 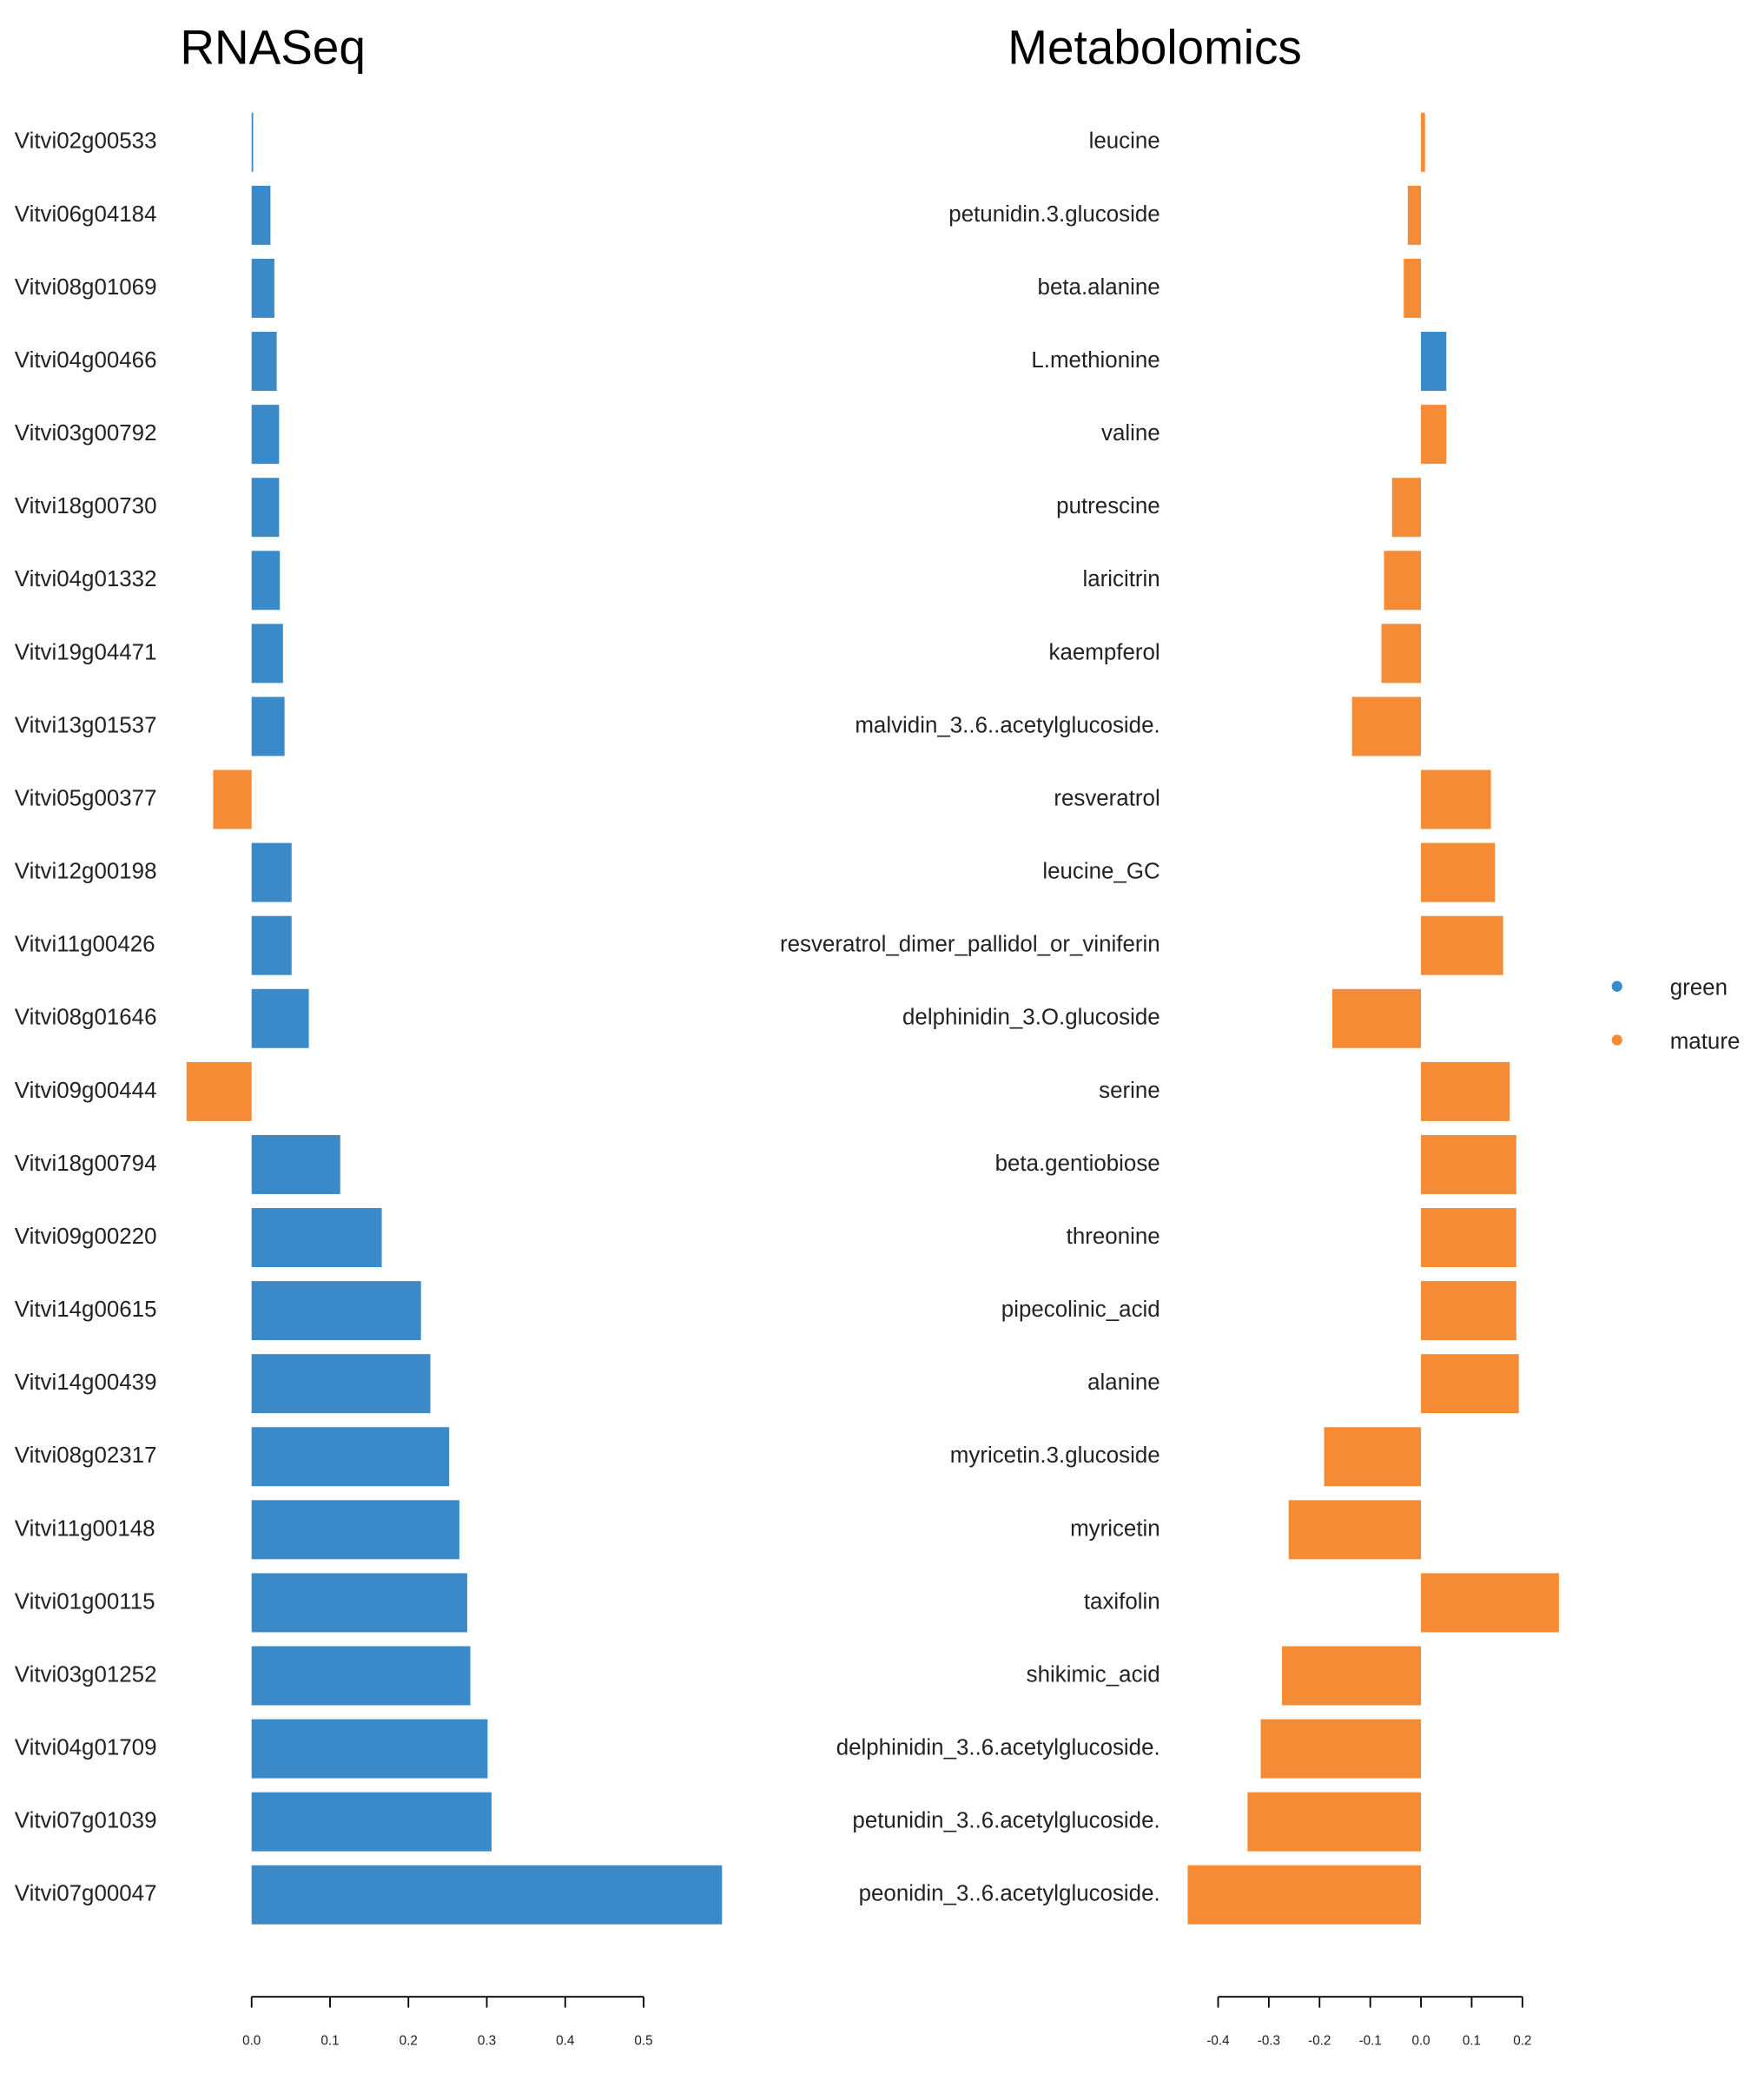 I want to click on category-label: valine, so click(x=1130, y=433).